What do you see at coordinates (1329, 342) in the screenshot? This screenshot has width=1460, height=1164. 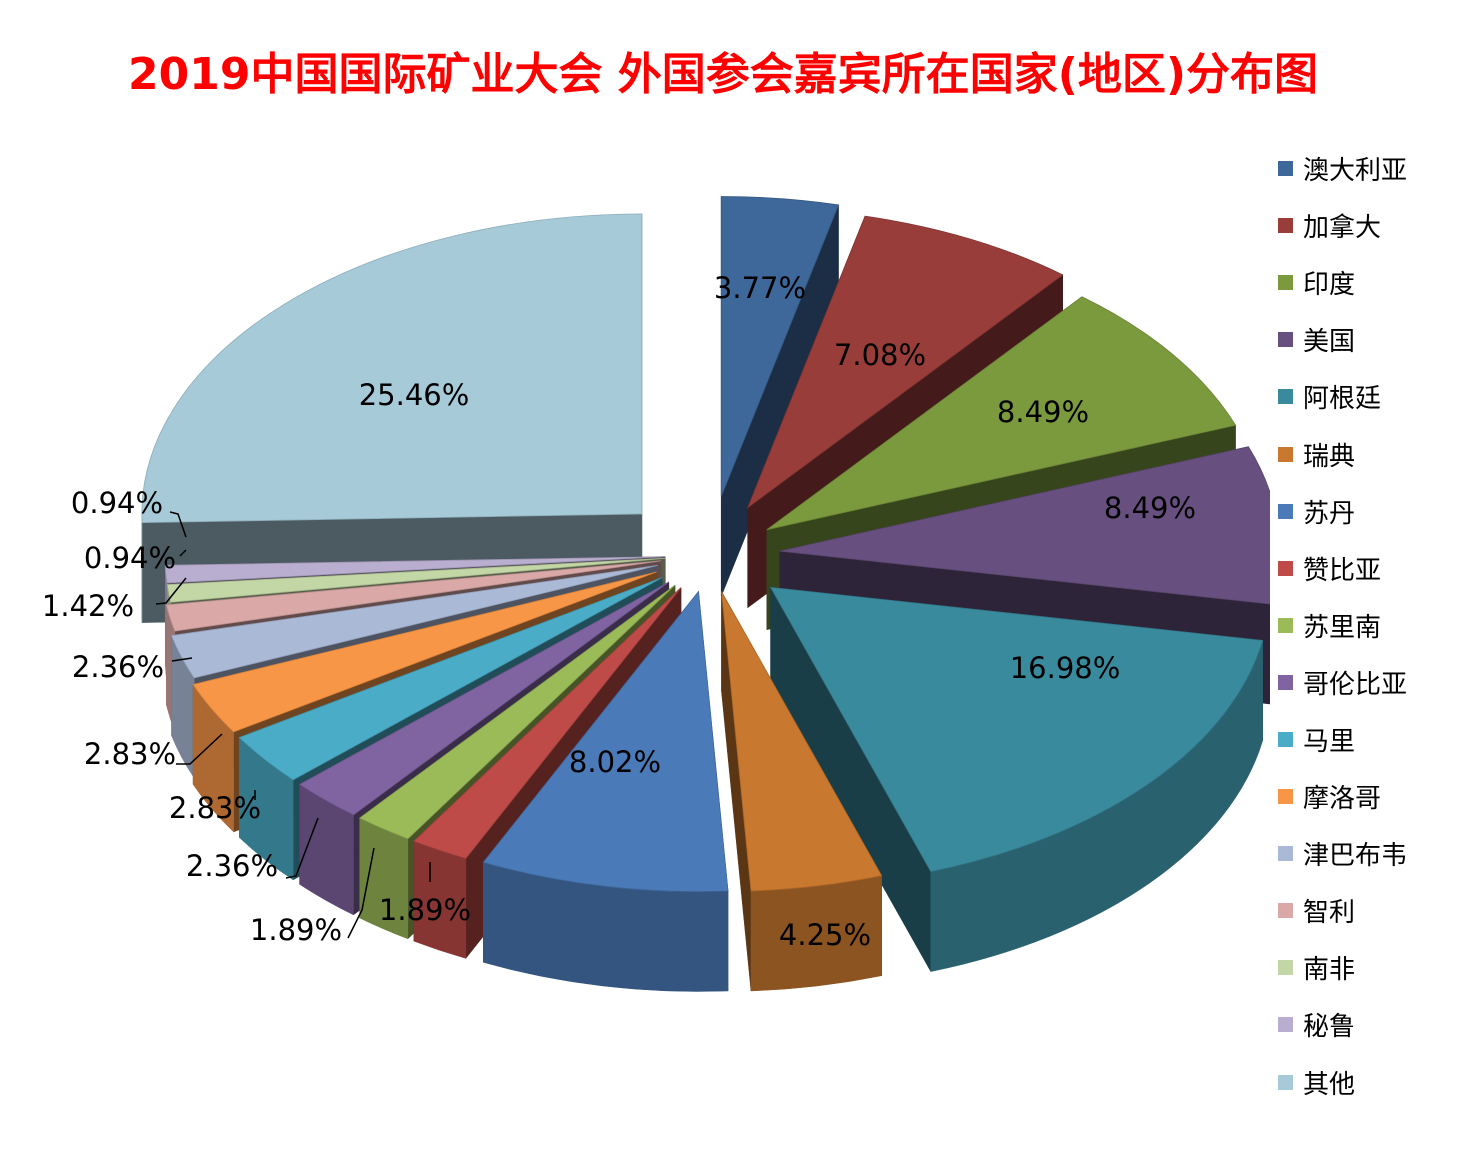 I see `legend-label: 美国` at bounding box center [1329, 342].